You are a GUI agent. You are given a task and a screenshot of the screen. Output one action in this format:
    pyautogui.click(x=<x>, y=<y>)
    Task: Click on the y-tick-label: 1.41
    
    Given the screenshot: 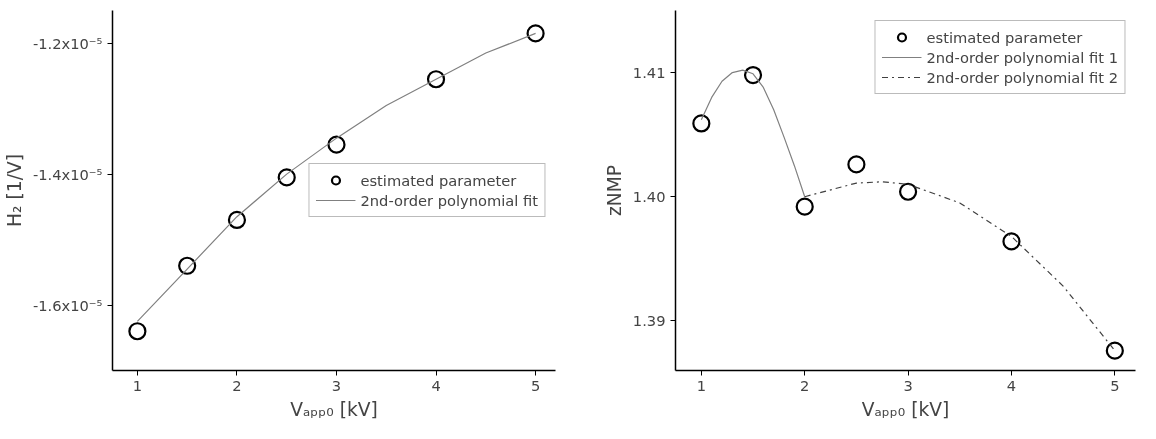 What is the action you would take?
    pyautogui.click(x=649, y=72)
    